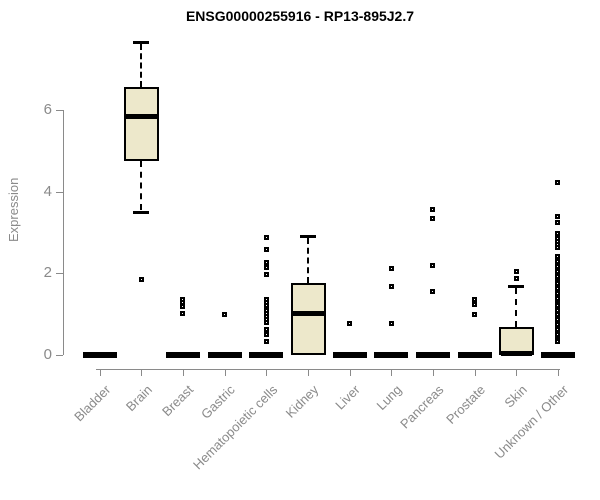  Describe the element at coordinates (422, 407) in the screenshot. I see `x-tick-label: Pancreas` at that location.